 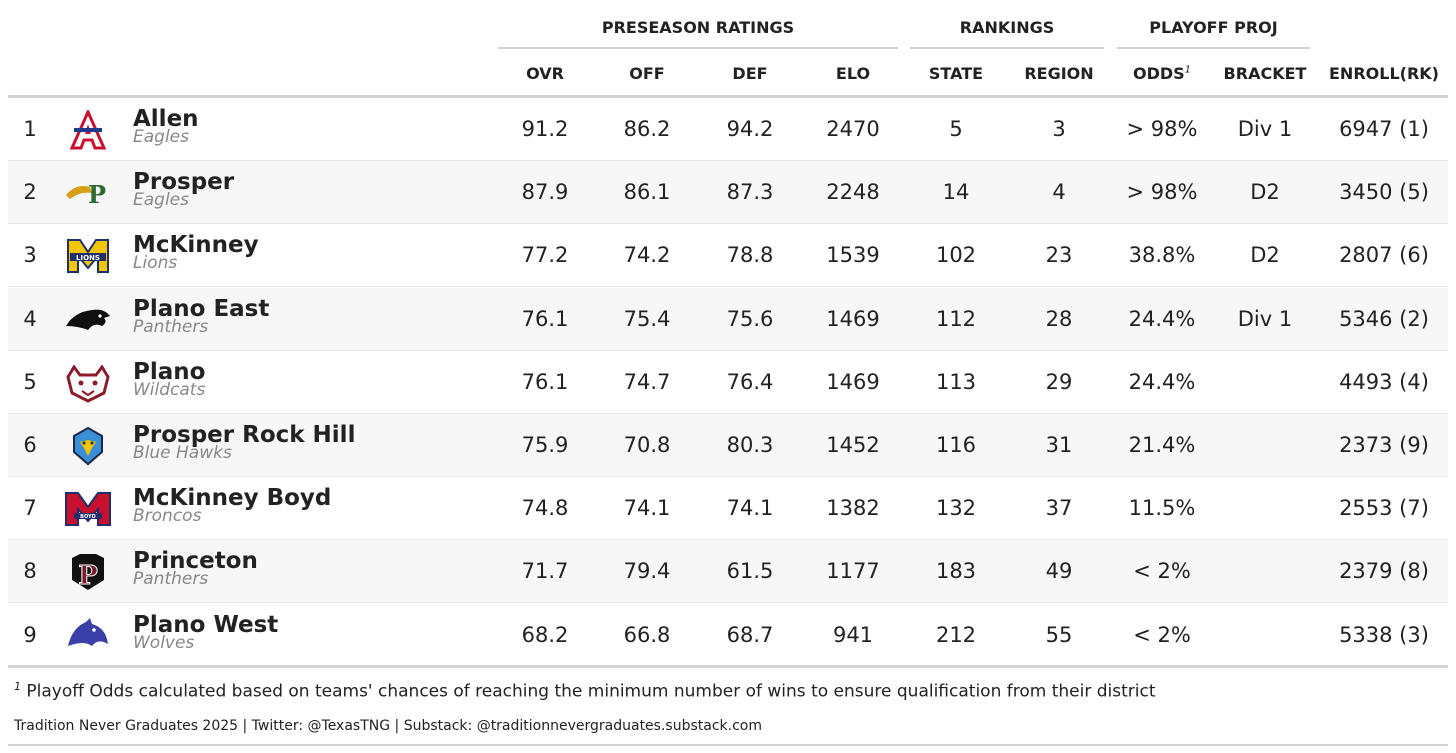 What do you see at coordinates (205, 632) in the screenshot?
I see `team-cell: Plano West Wolves` at bounding box center [205, 632].